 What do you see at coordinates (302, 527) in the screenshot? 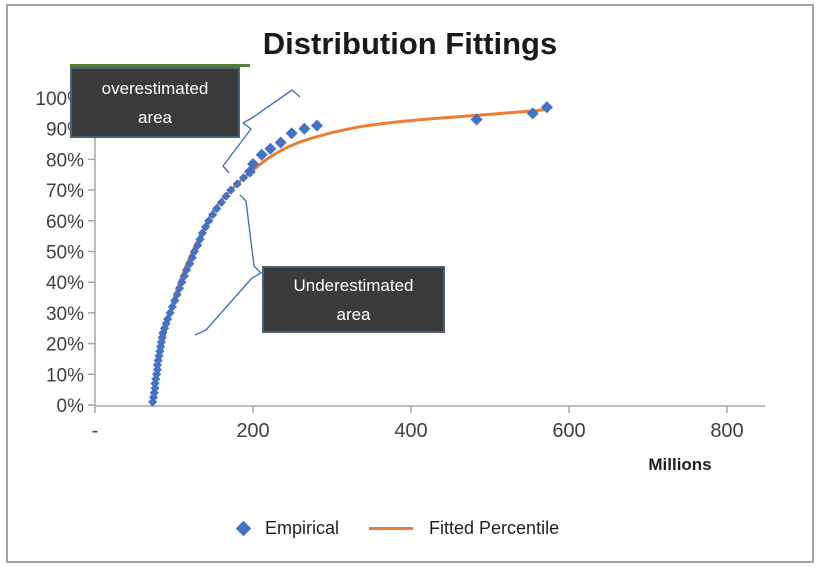
I see `legend-label-empirical: Empirical` at bounding box center [302, 527].